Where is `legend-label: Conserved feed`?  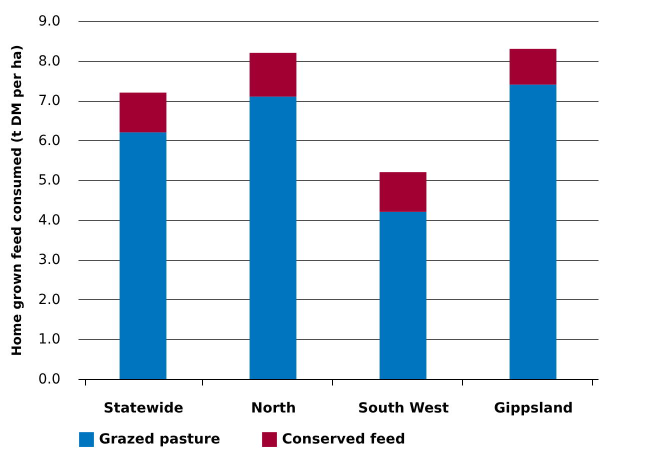 legend-label: Conserved feed is located at coordinates (344, 440).